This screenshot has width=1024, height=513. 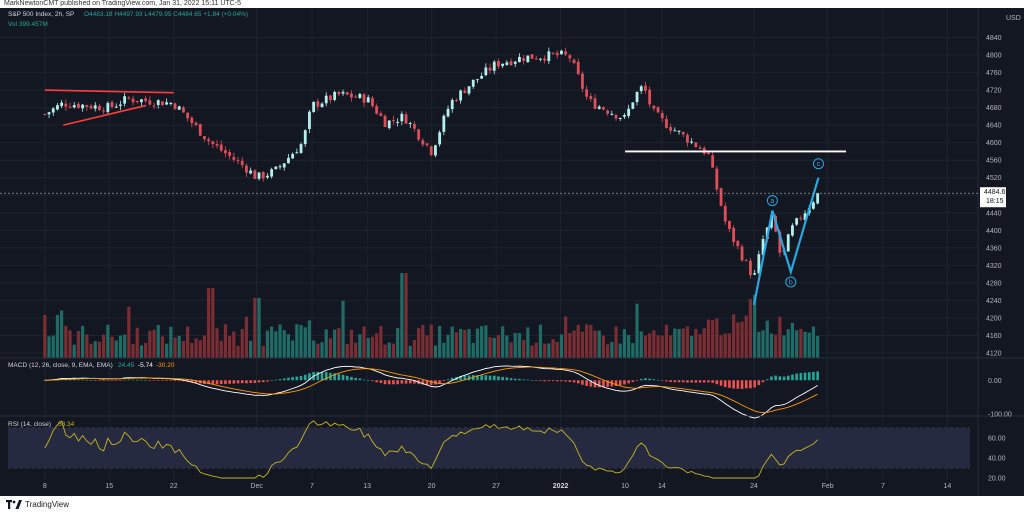 I want to click on price-tick-label: 4160, so click(x=994, y=336).